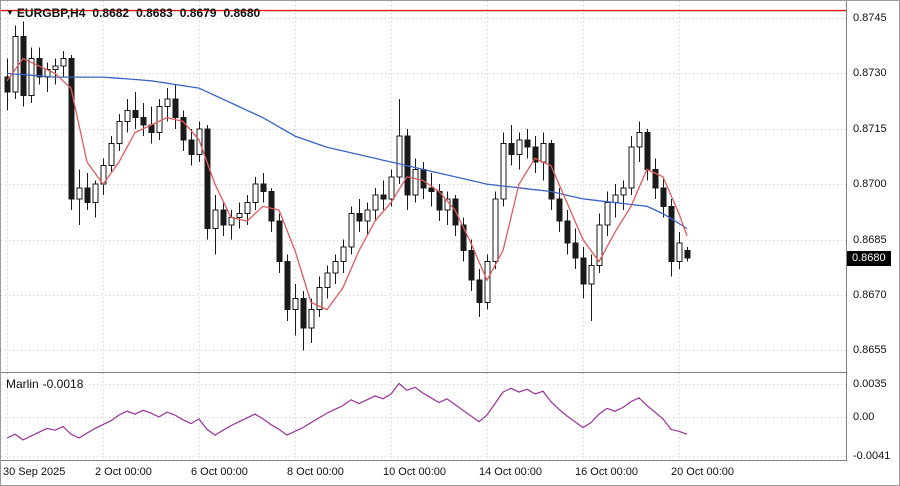 This screenshot has width=900, height=486. Describe the element at coordinates (870, 128) in the screenshot. I see `price-tick-label: 0.8715` at that location.